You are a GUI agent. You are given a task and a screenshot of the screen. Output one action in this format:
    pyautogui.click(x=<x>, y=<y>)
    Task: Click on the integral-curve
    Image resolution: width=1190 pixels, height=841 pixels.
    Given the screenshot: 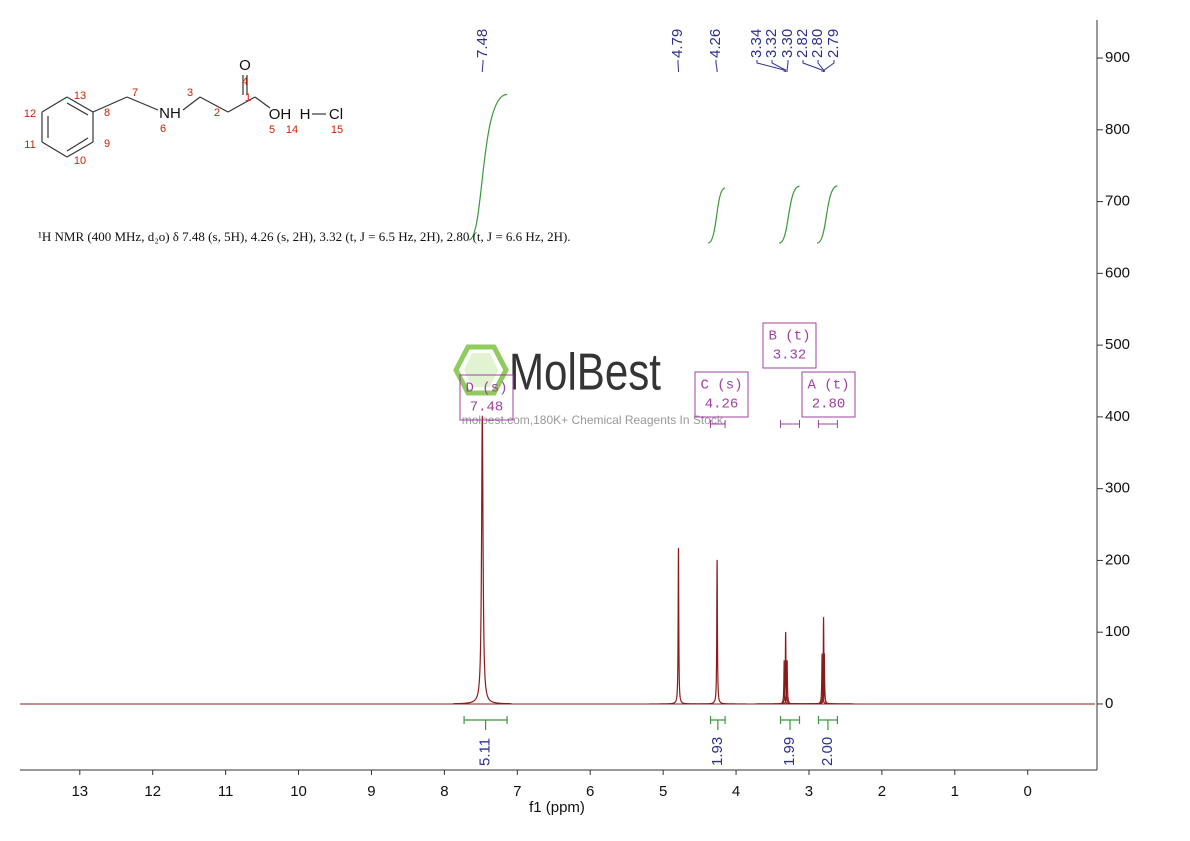 What is the action you would take?
    pyautogui.click(x=827, y=214)
    